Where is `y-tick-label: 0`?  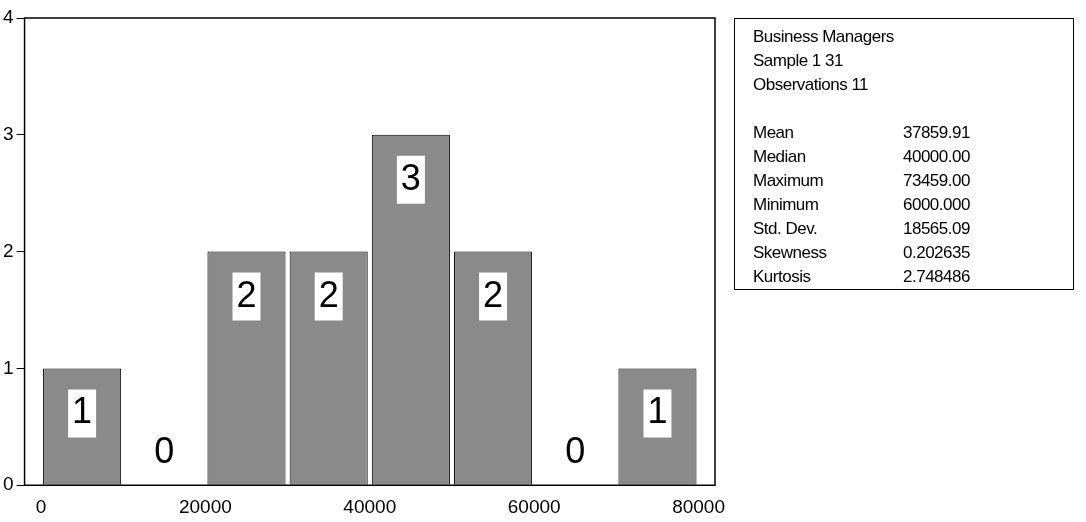
y-tick-label: 0 is located at coordinates (8, 484).